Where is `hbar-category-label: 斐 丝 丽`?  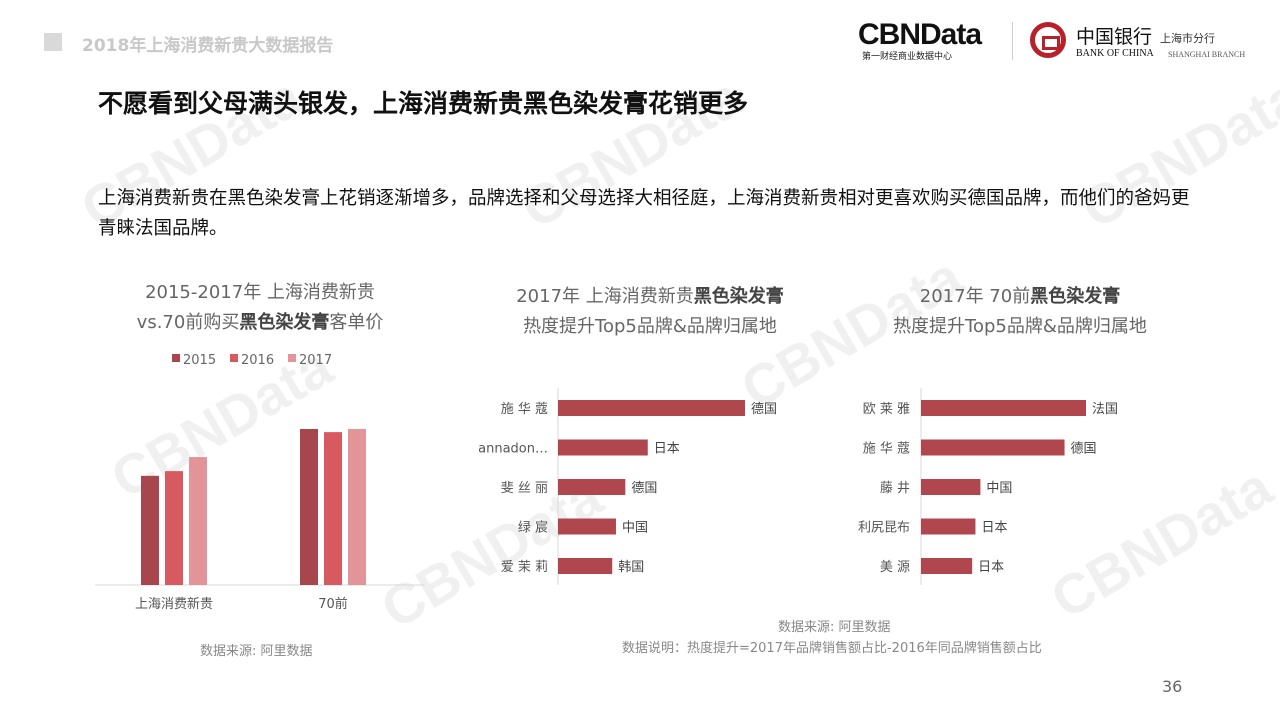
hbar-category-label: 斐 丝 丽 is located at coordinates (524, 488).